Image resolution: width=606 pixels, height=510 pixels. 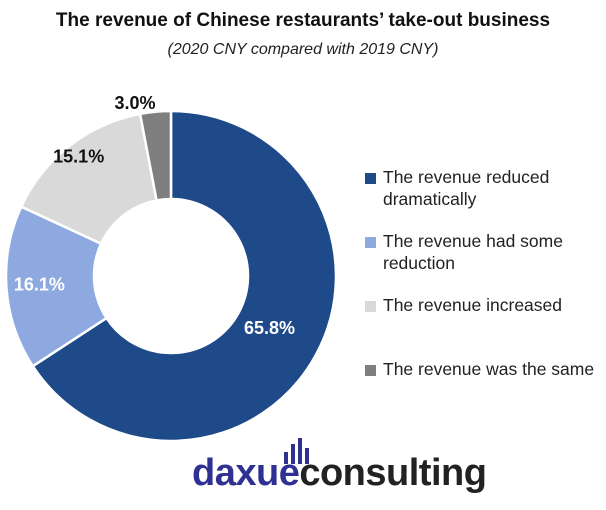 I want to click on daxue-consulting-logo: daxueconsulting, so click(x=339, y=468).